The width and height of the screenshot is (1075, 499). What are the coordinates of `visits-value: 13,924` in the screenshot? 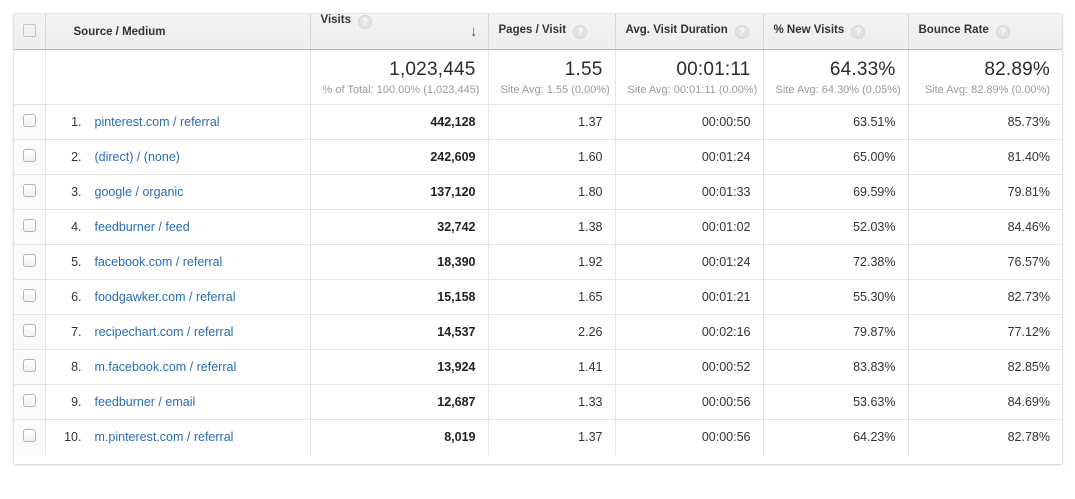 It's located at (398, 367).